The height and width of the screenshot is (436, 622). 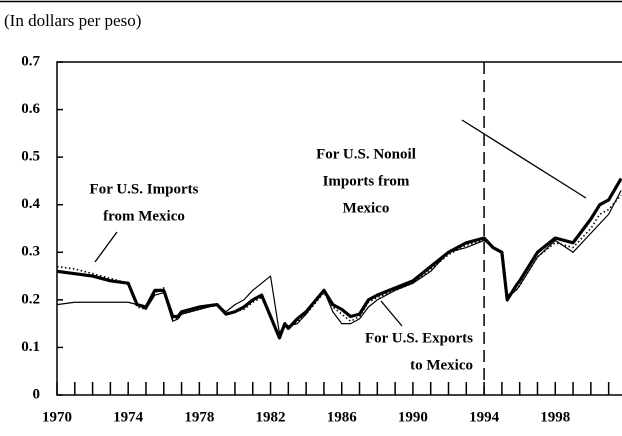 I want to click on x-tick-label: 1978, so click(x=199, y=417).